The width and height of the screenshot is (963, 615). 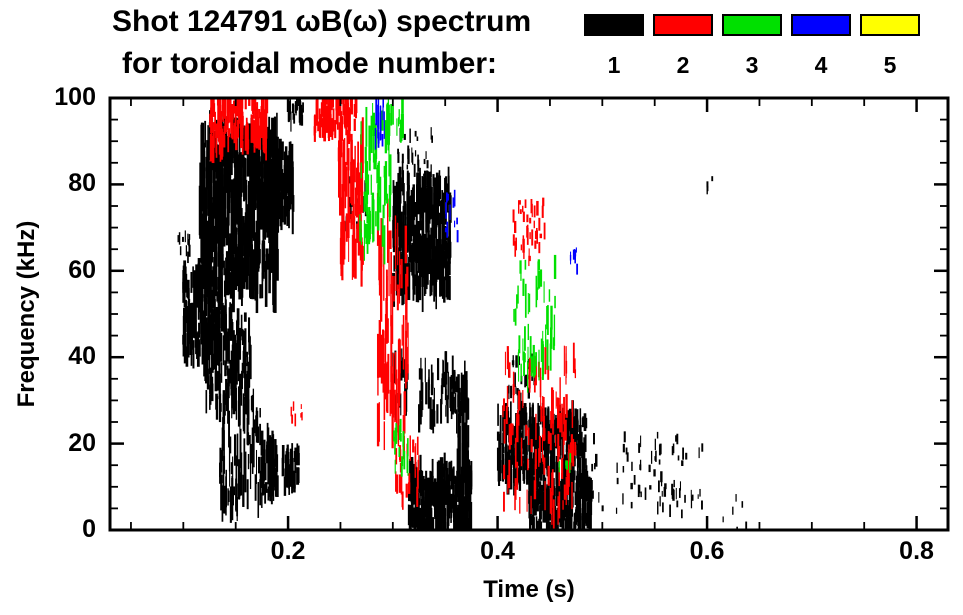 What do you see at coordinates (75, 97) in the screenshot?
I see `y-tick-label: 100` at bounding box center [75, 97].